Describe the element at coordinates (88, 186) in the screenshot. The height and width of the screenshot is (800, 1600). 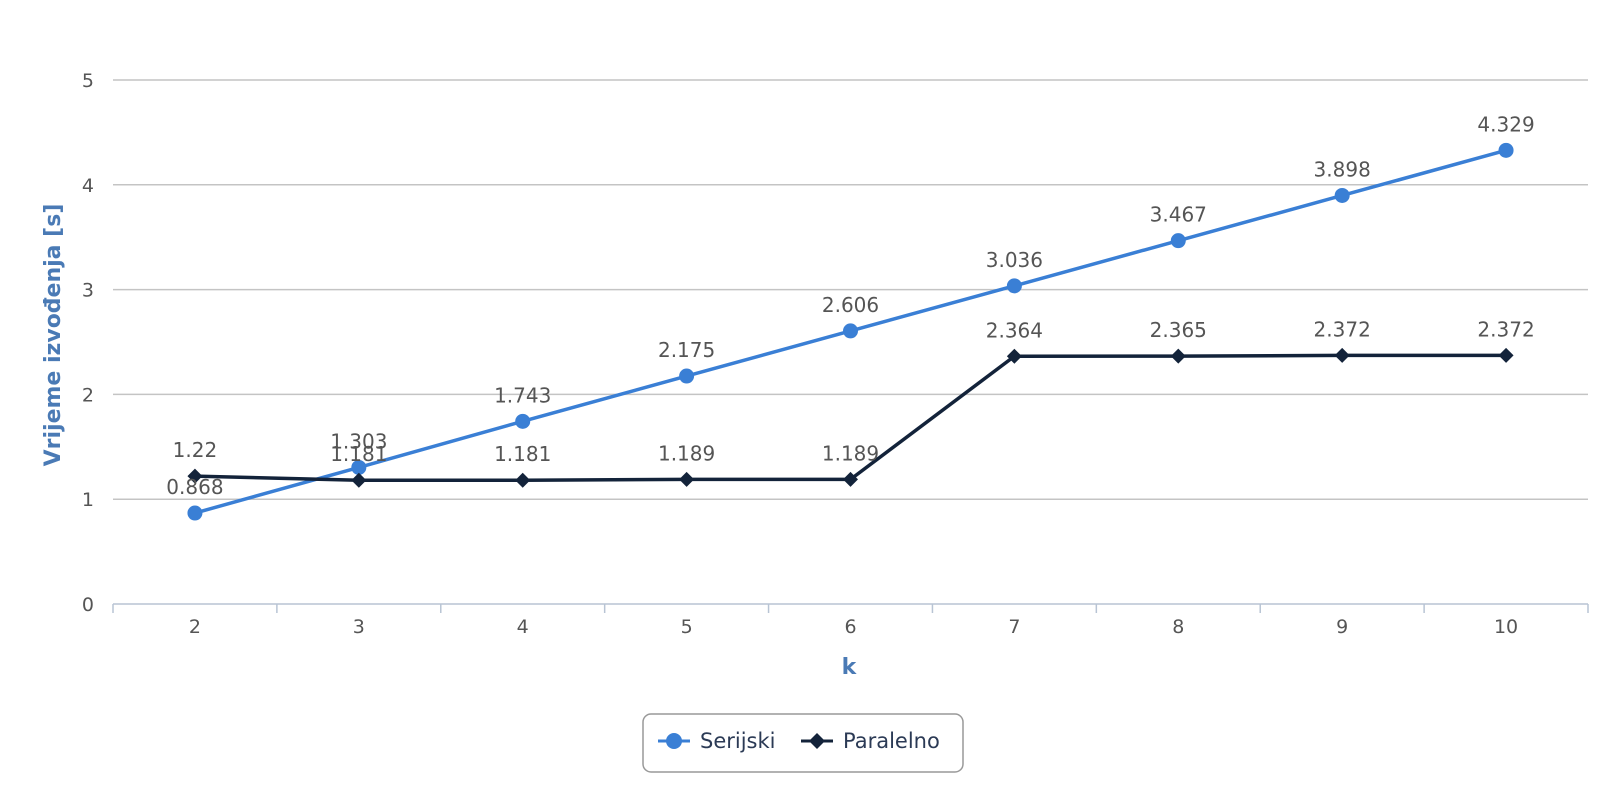
I see `y-tick-label-4: 4` at that location.